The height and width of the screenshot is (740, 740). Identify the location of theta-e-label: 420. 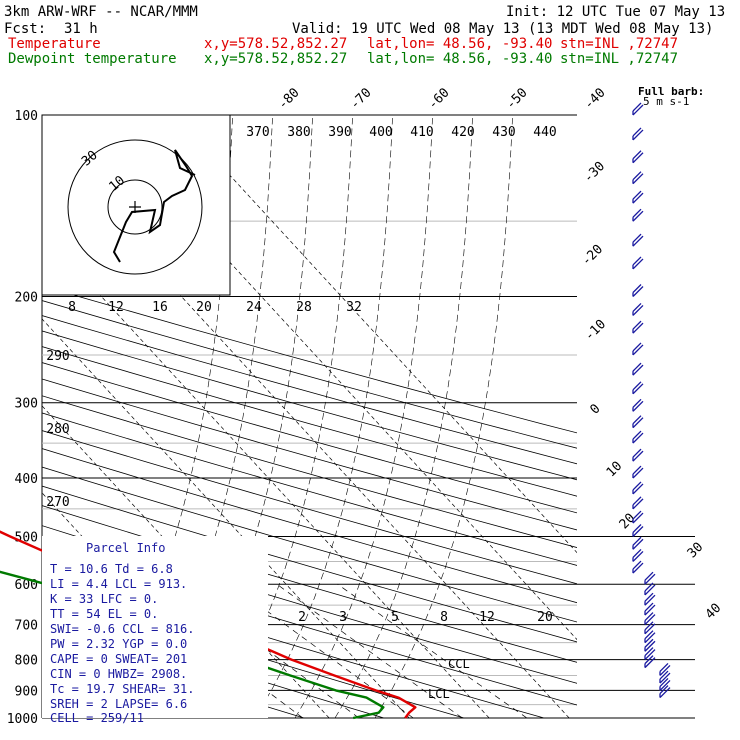
(462, 132).